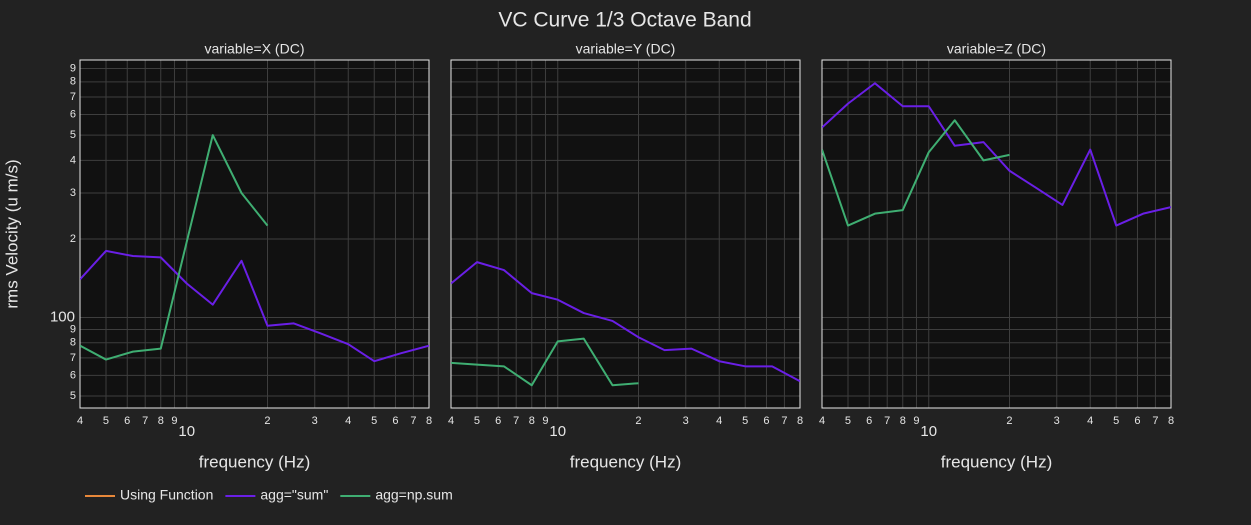 The image size is (1251, 525). I want to click on y-tick-label: 4, so click(73, 160).